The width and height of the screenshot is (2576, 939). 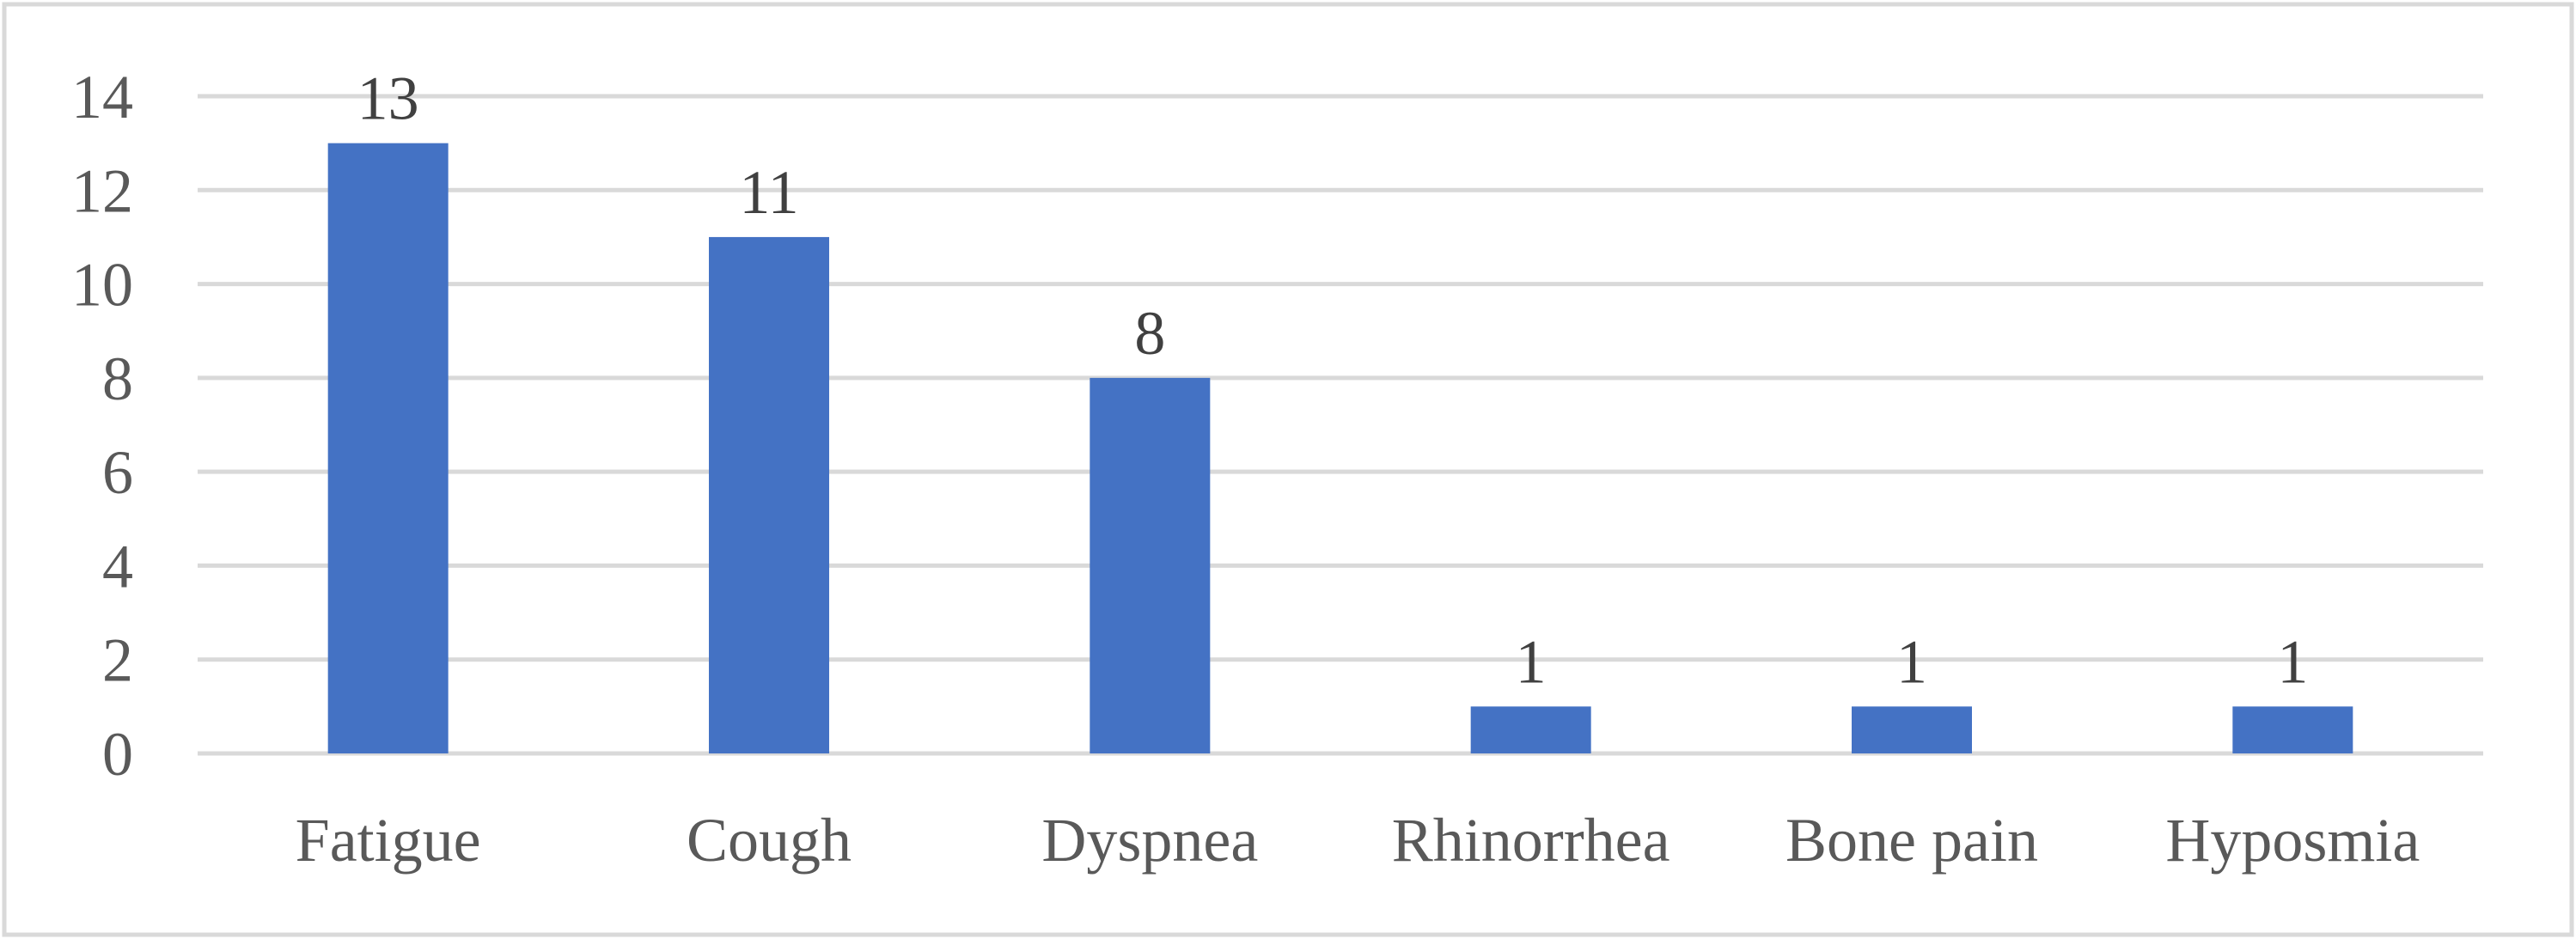 What do you see at coordinates (2292, 840) in the screenshot?
I see `x-tick-label: Hyposmia` at bounding box center [2292, 840].